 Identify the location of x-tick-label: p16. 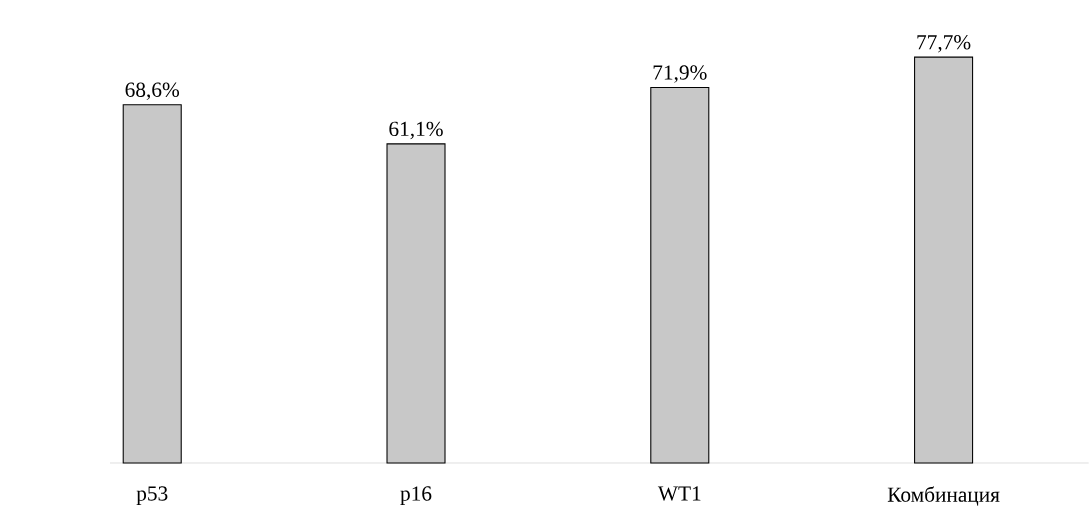
(416, 496).